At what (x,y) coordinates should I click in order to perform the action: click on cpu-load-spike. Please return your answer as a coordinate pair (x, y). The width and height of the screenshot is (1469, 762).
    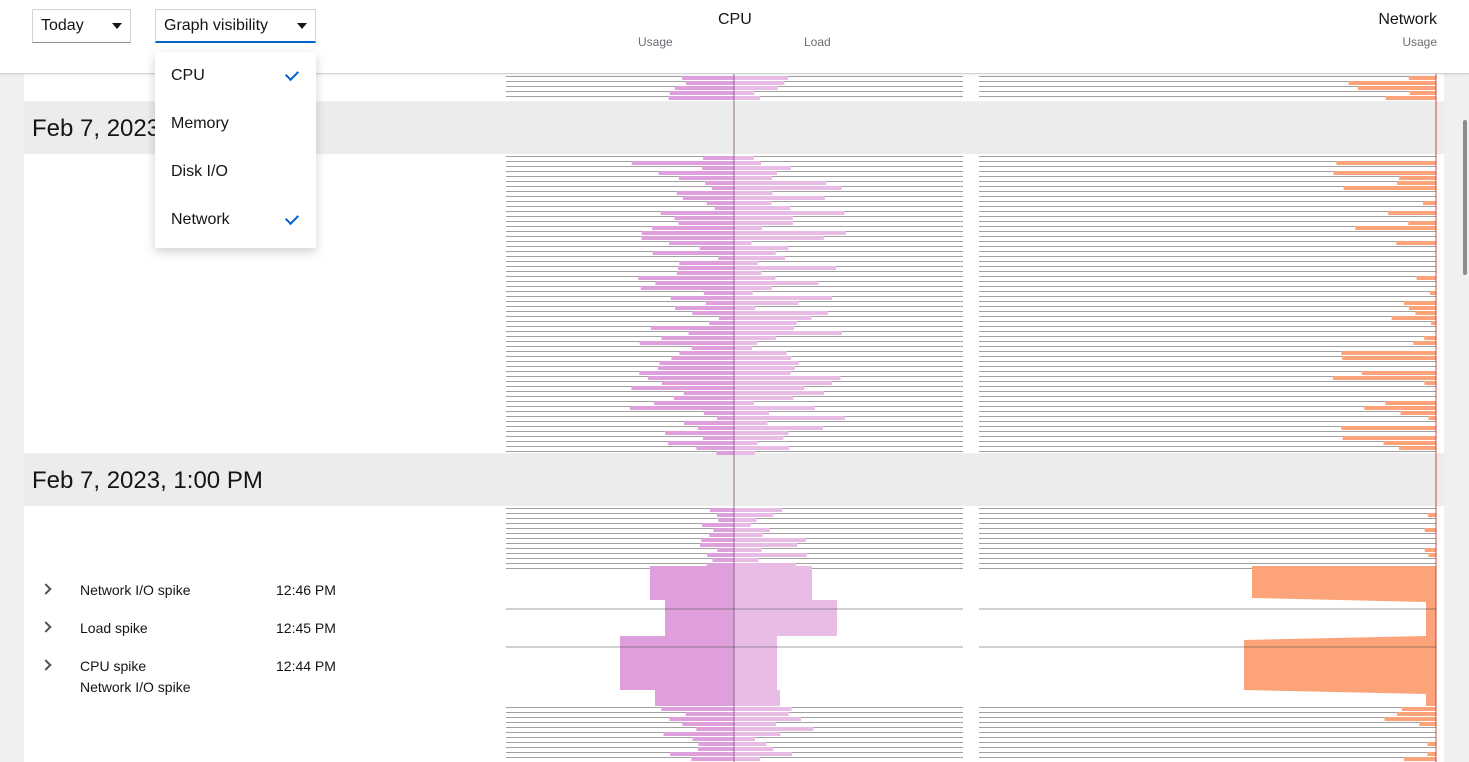
    Looking at the image, I should click on (785, 636).